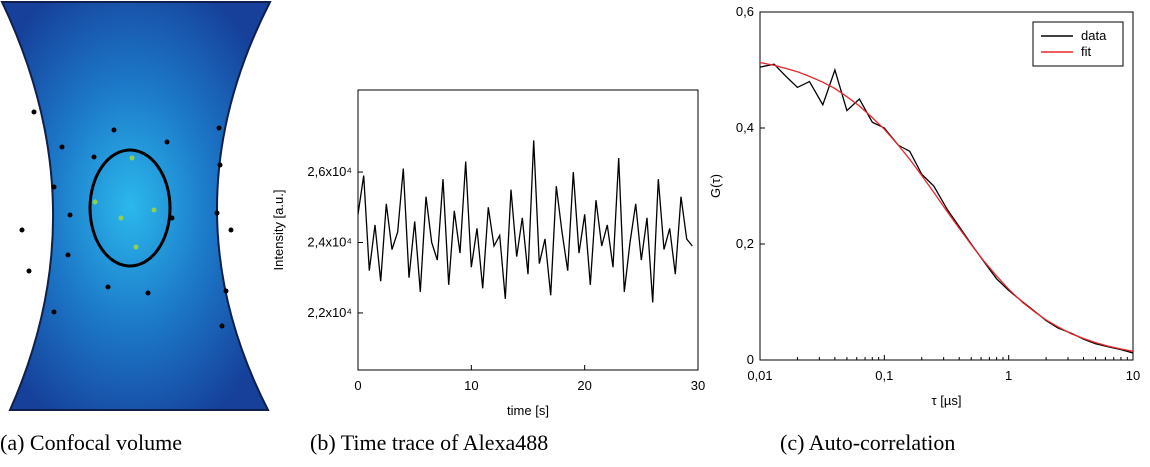  I want to click on y-tick-label: 0,4, so click(745, 127).